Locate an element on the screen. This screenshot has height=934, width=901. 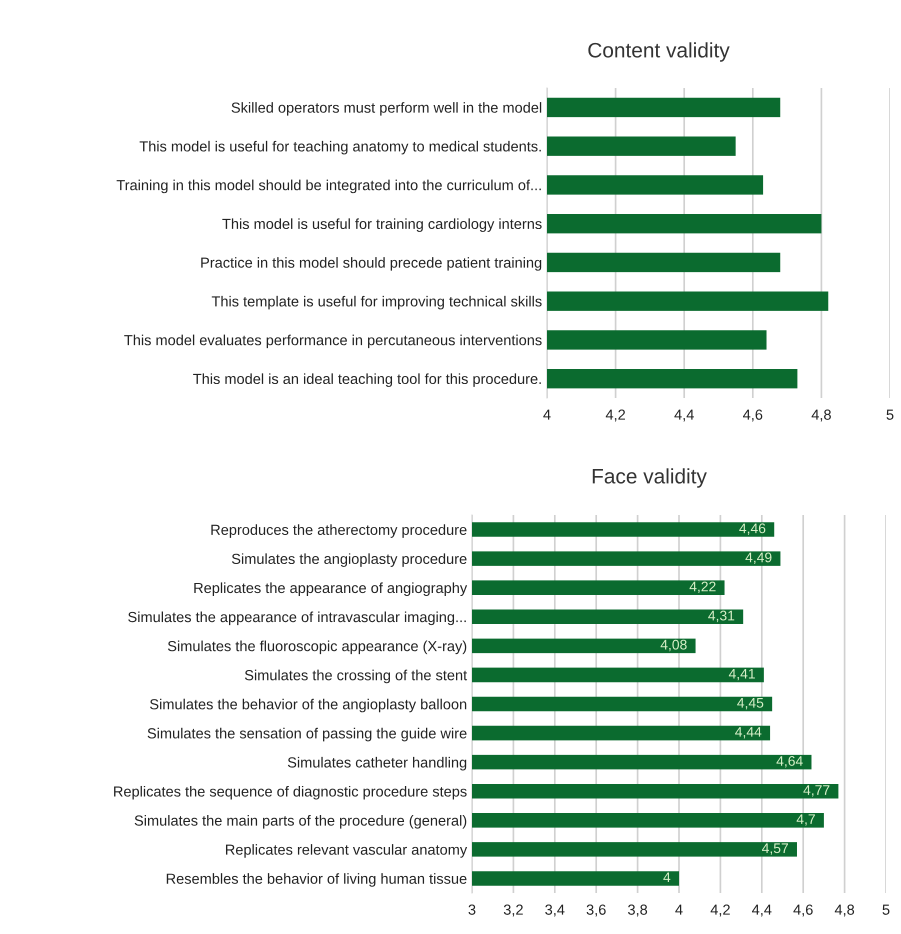
y-tick-label: Reproduces the atherectomy procedure is located at coordinates (339, 531).